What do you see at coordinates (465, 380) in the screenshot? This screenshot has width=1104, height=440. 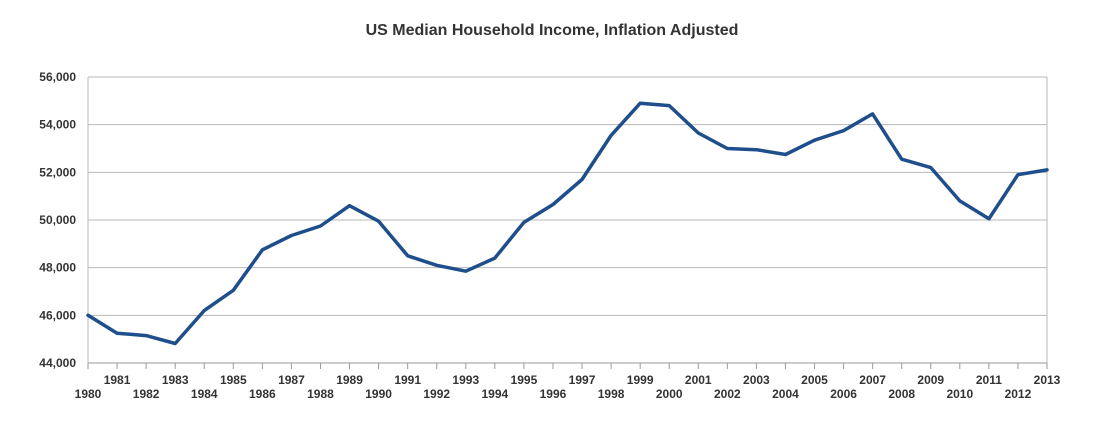 I see `x-tick-label: 1993` at bounding box center [465, 380].